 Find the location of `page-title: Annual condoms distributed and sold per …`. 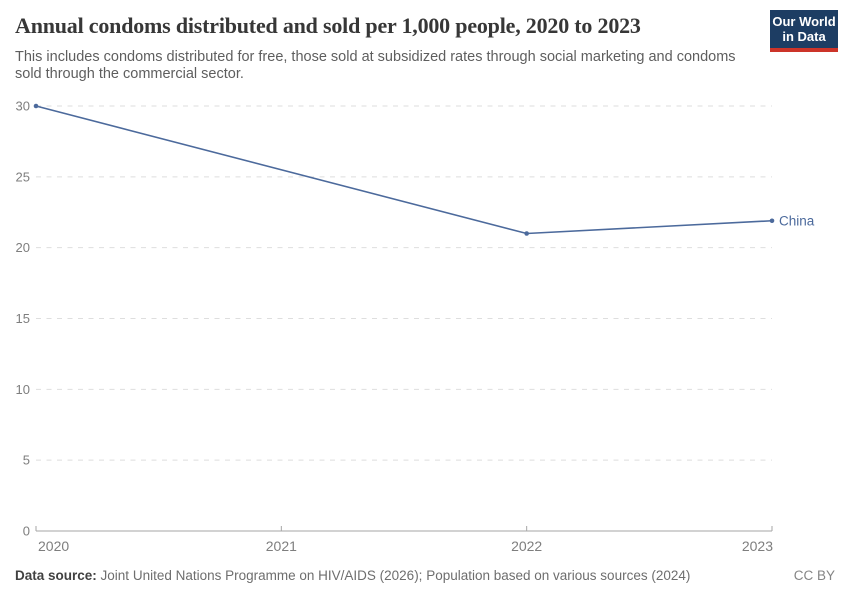

page-title: Annual condoms distributed and sold per … is located at coordinates (328, 25).